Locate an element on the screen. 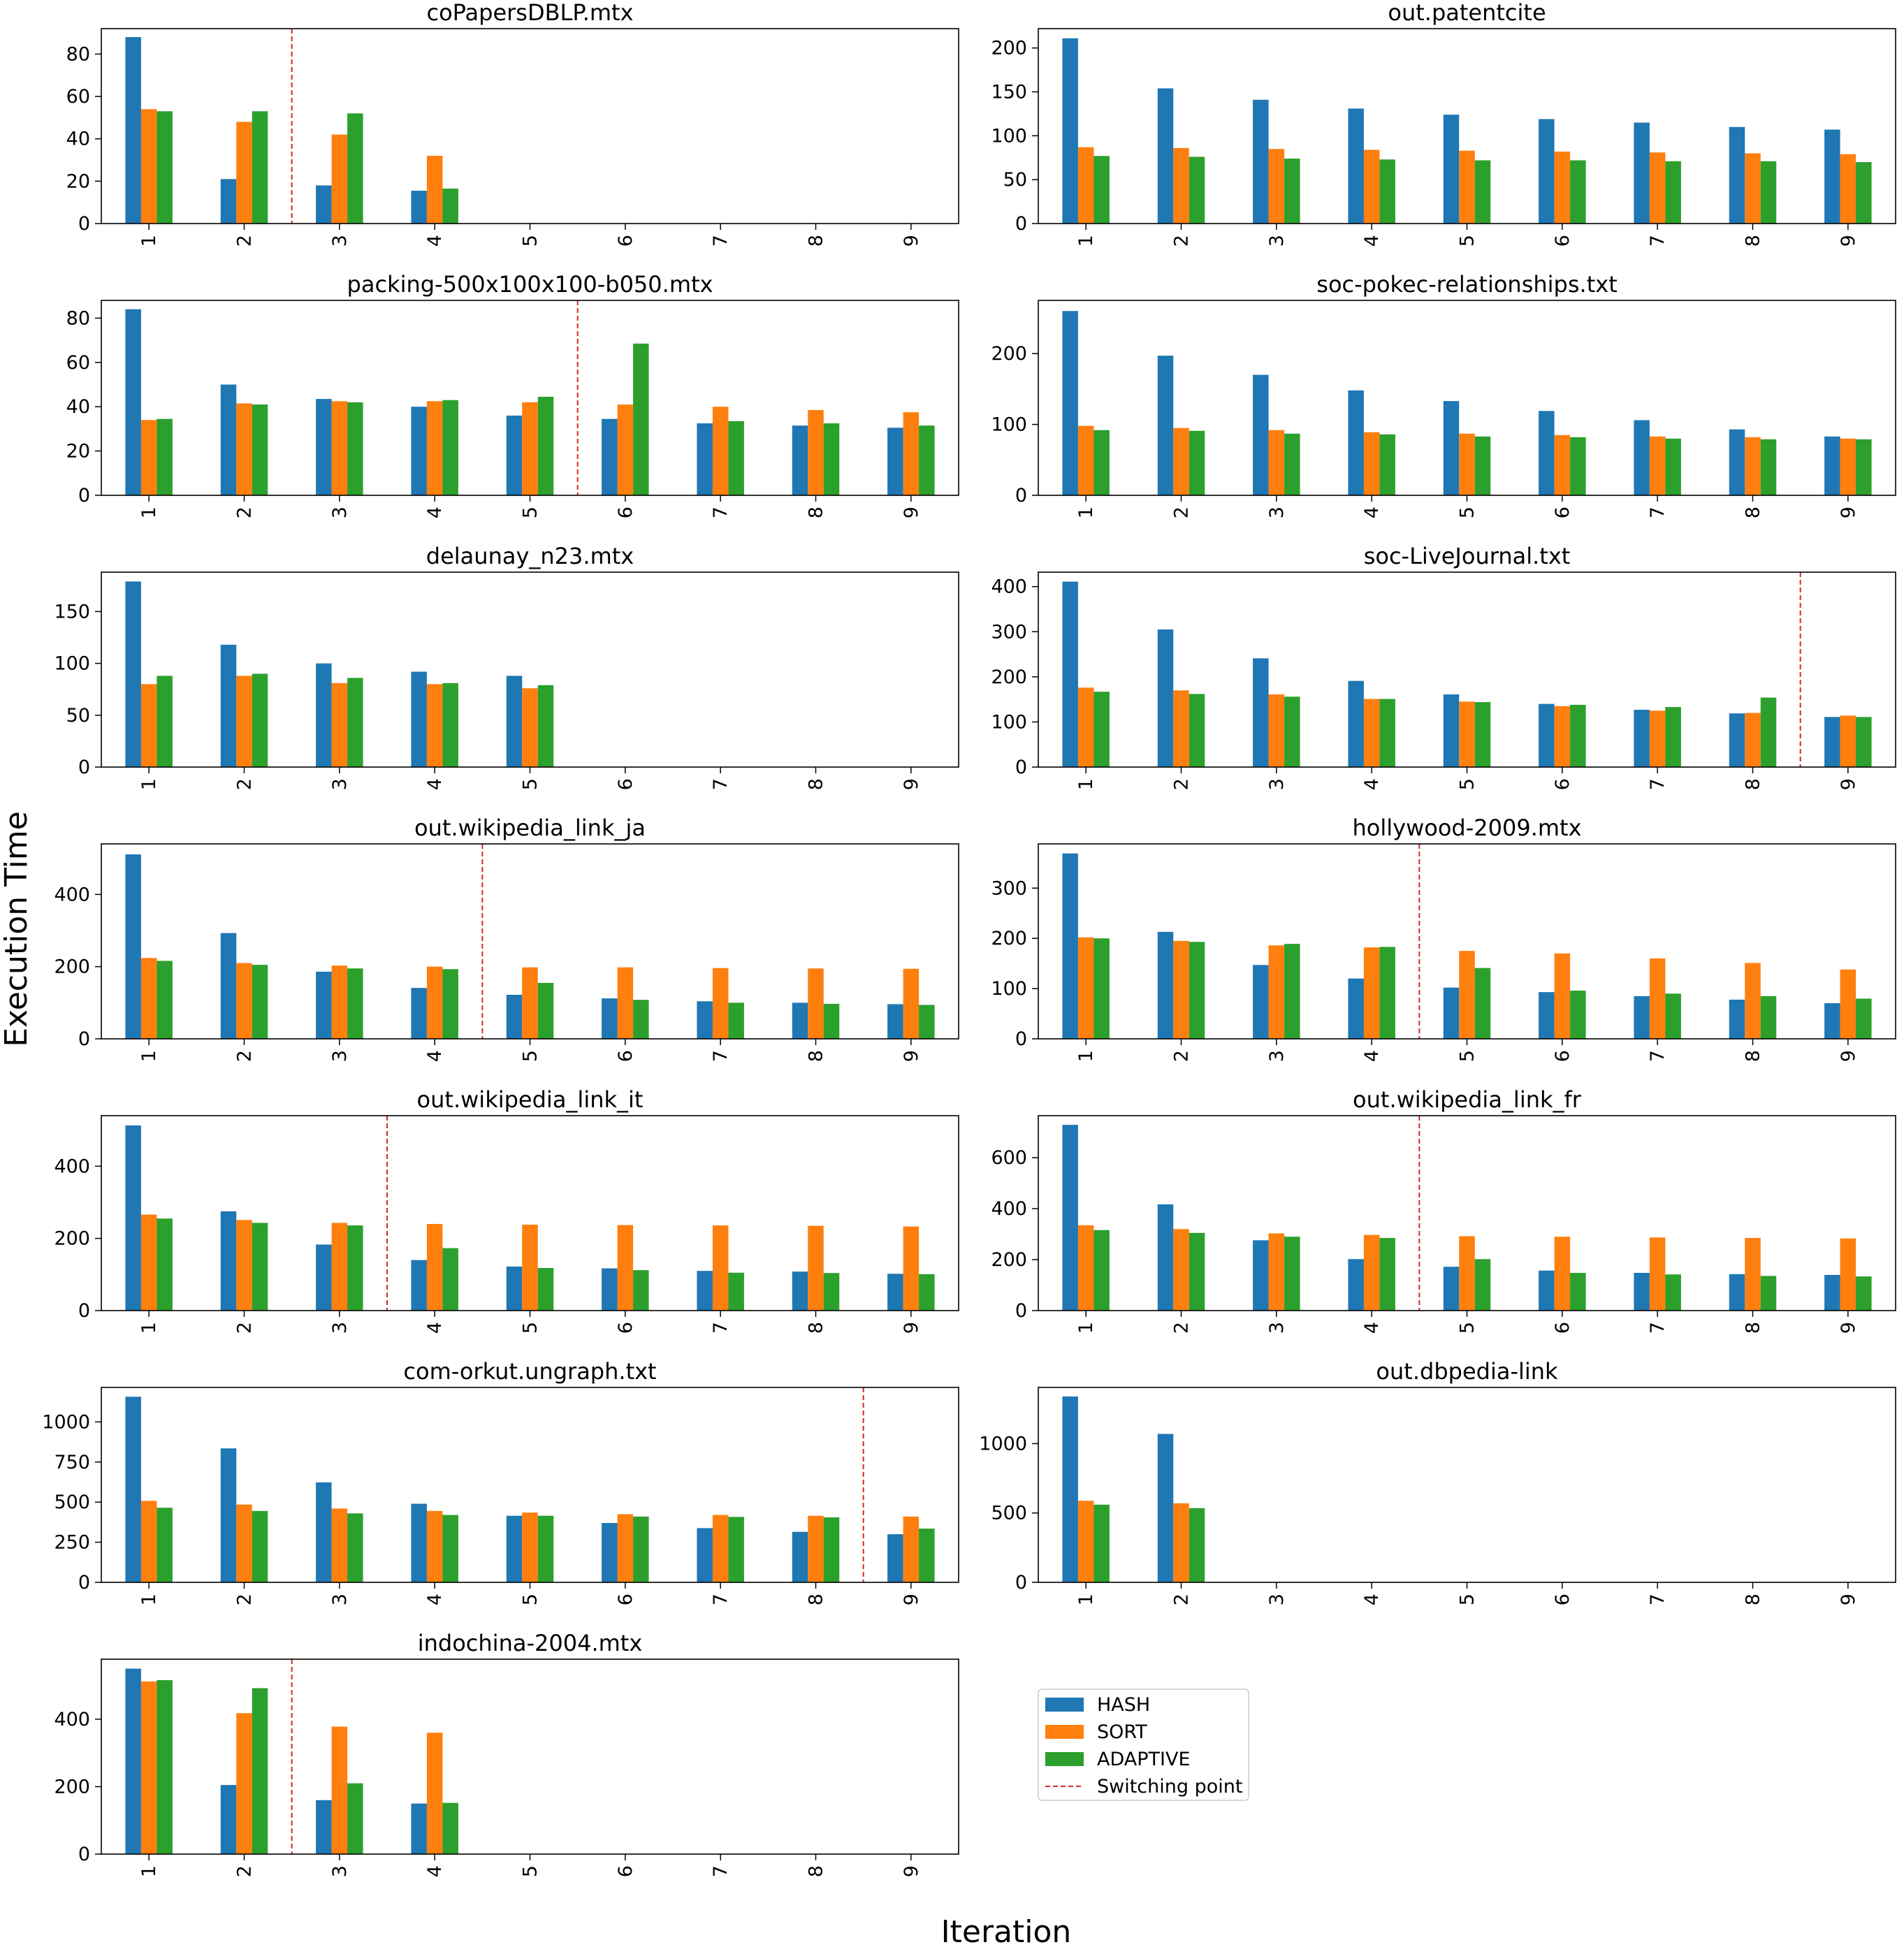  legend-entry-label: ADAPTIVE is located at coordinates (1144, 1759).